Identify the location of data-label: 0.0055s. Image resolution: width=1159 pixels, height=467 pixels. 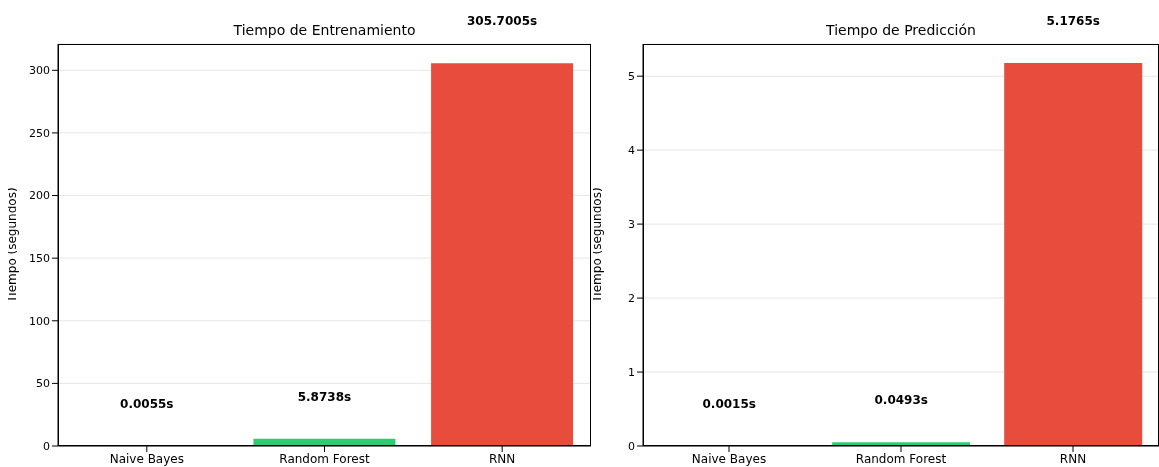
(147, 403).